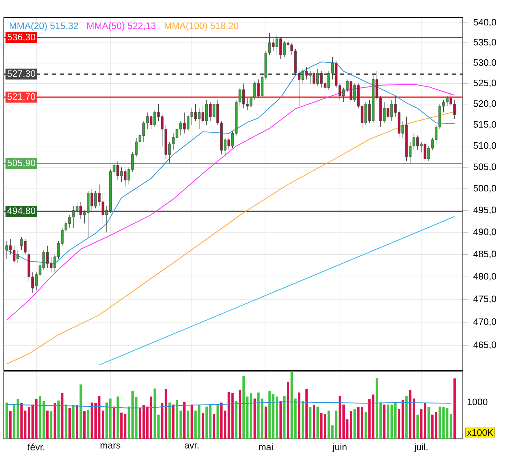 The height and width of the screenshot is (470, 512). I want to click on y-tick-label: 530,0, so click(485, 63).